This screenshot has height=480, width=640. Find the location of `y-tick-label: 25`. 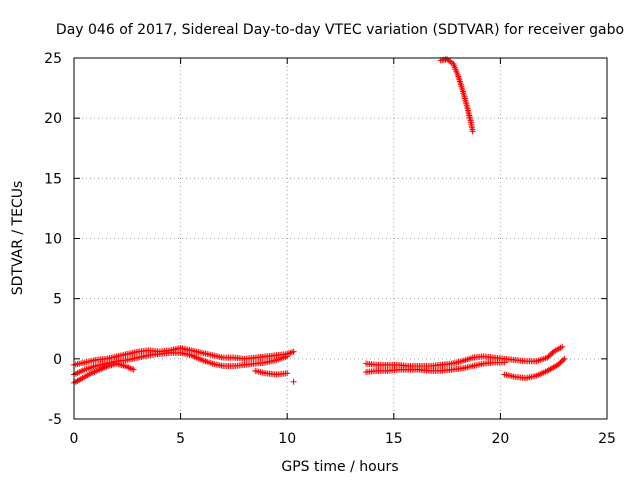

y-tick-label: 25 is located at coordinates (53, 59).